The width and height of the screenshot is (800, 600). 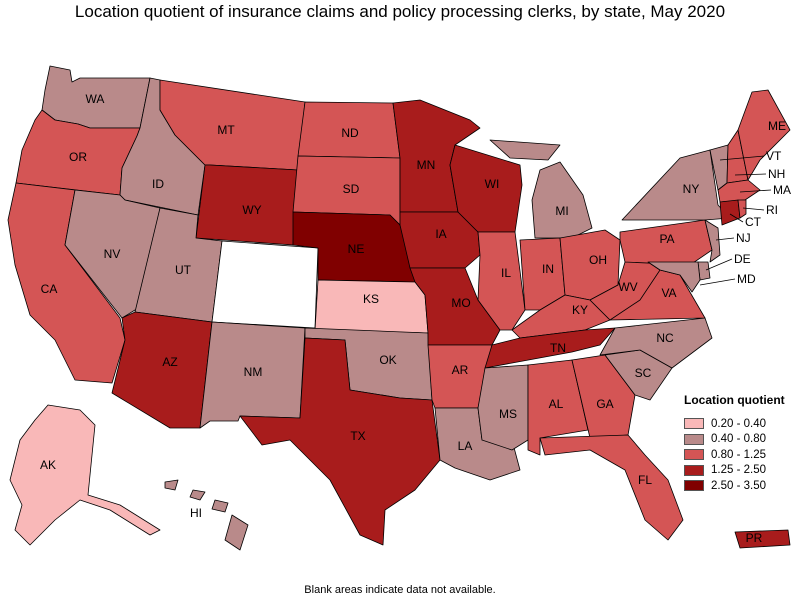 What do you see at coordinates (734, 400) in the screenshot?
I see `legend-title: Location quotient` at bounding box center [734, 400].